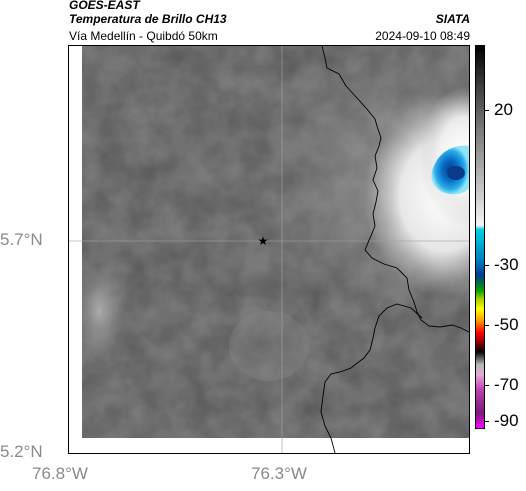 This screenshot has width=526, height=491. What do you see at coordinates (279, 473) in the screenshot?
I see `lon-label-76-3: 76.3°W` at bounding box center [279, 473].